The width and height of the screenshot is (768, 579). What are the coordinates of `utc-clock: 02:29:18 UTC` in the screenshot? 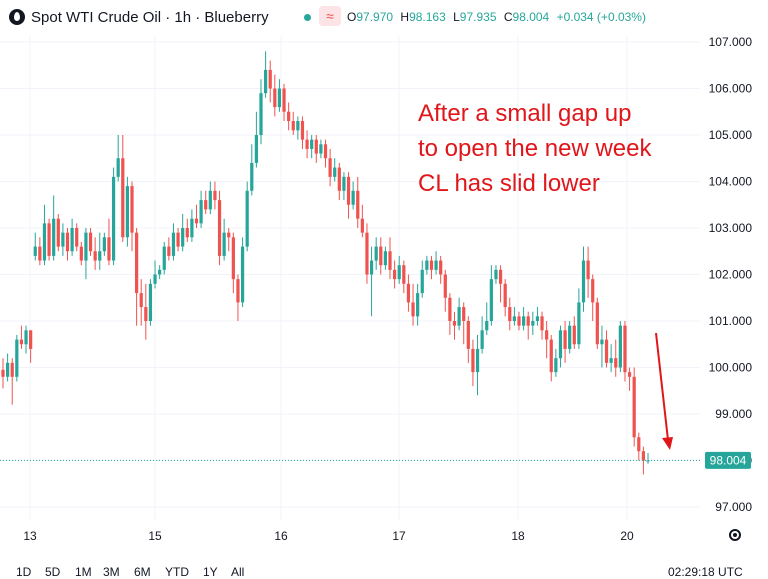 It's located at (705, 572).